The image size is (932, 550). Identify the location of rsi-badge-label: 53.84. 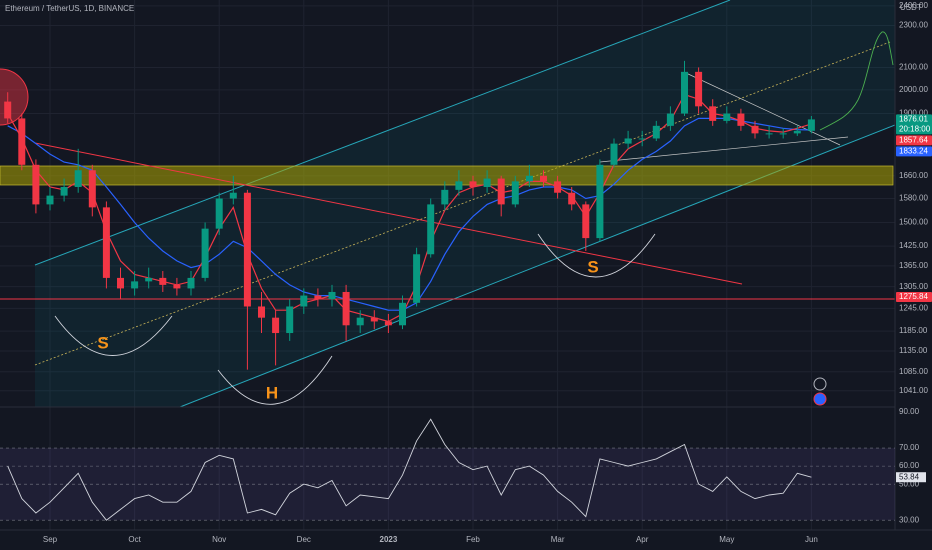
(909, 476).